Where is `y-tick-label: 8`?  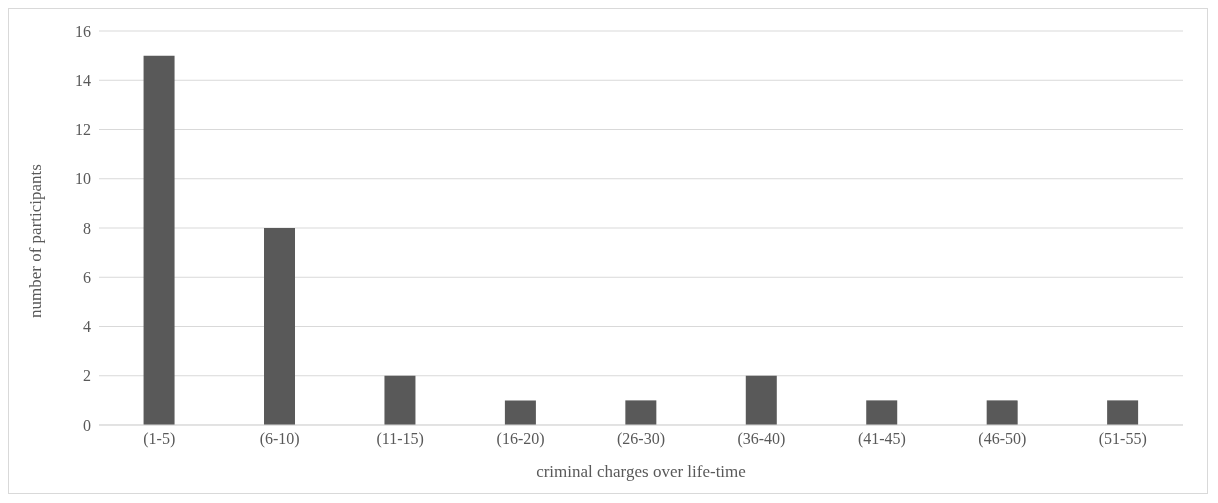
y-tick-label: 8 is located at coordinates (87, 228).